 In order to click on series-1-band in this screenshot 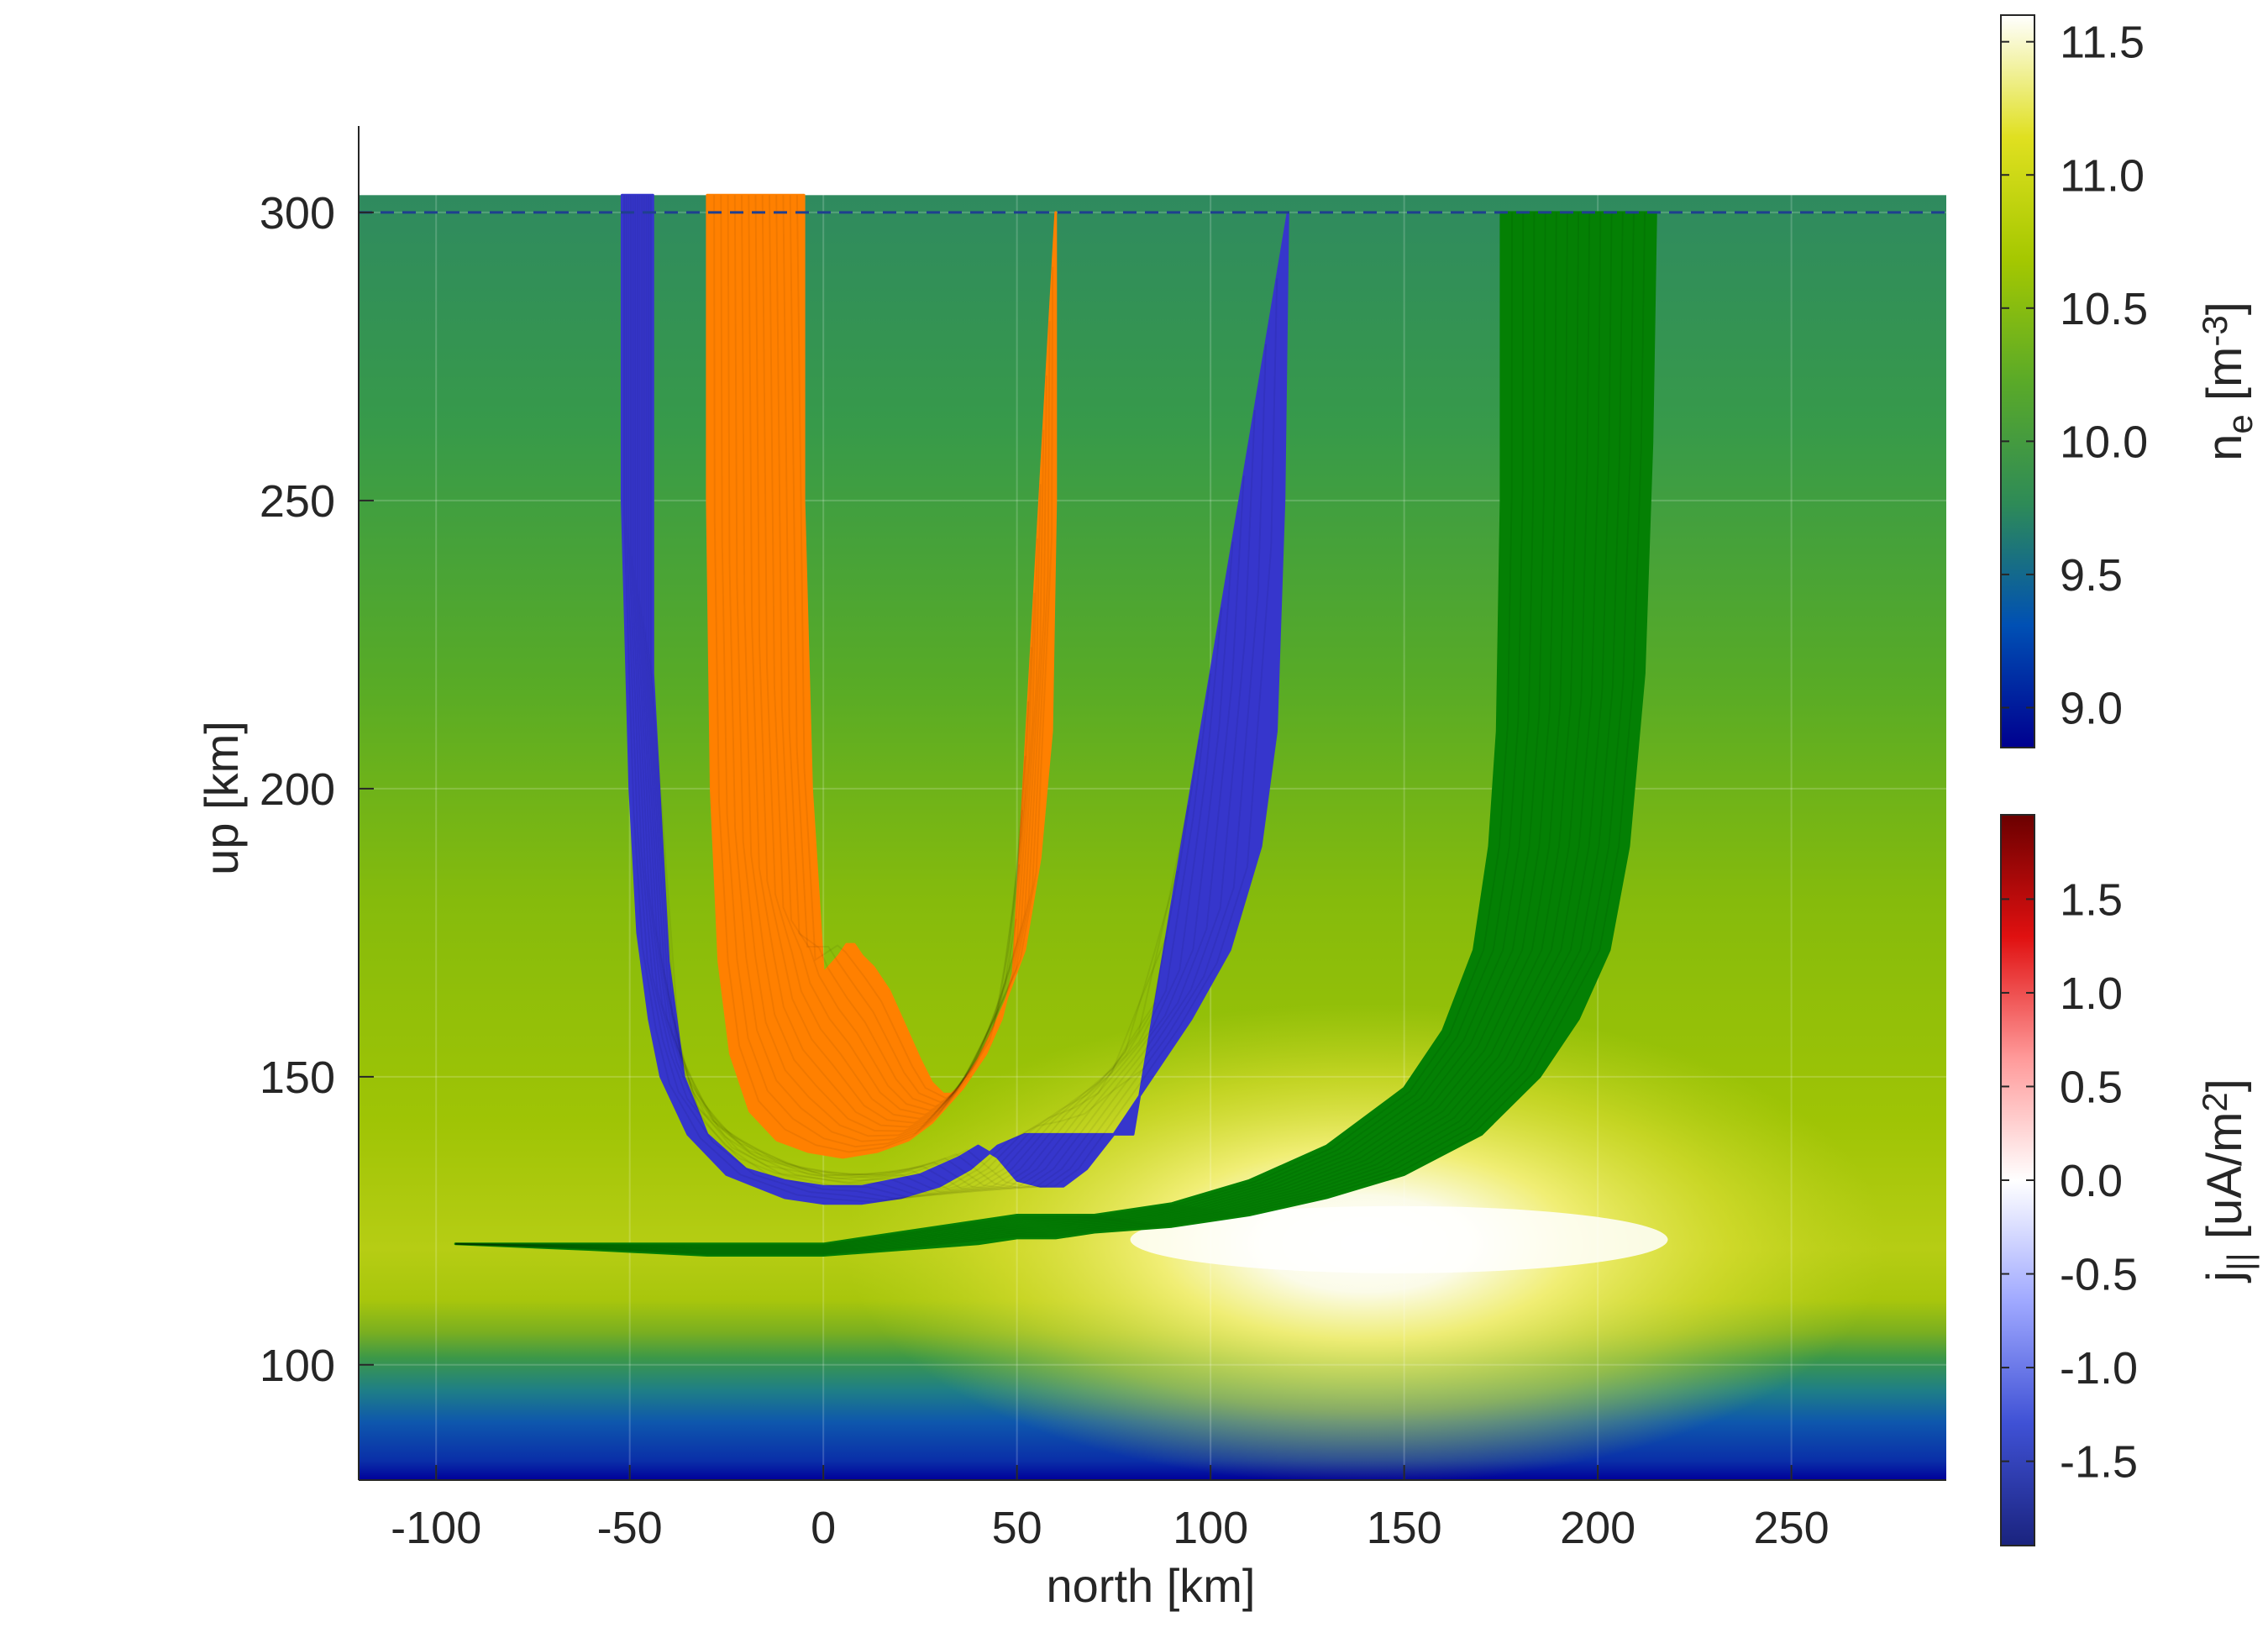, I will do `click(882, 676)`.